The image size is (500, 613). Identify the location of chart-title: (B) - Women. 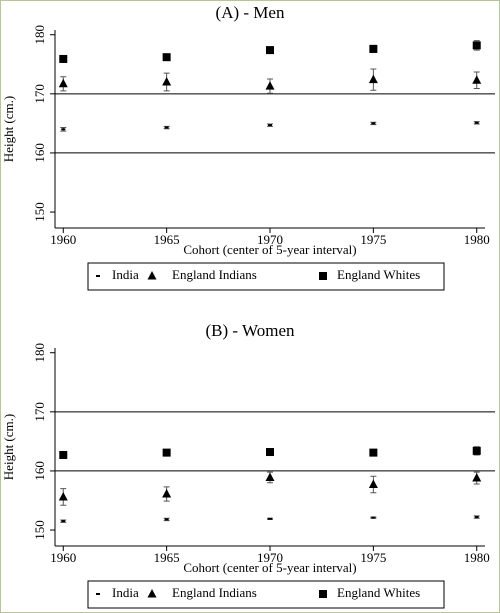
(250, 330).